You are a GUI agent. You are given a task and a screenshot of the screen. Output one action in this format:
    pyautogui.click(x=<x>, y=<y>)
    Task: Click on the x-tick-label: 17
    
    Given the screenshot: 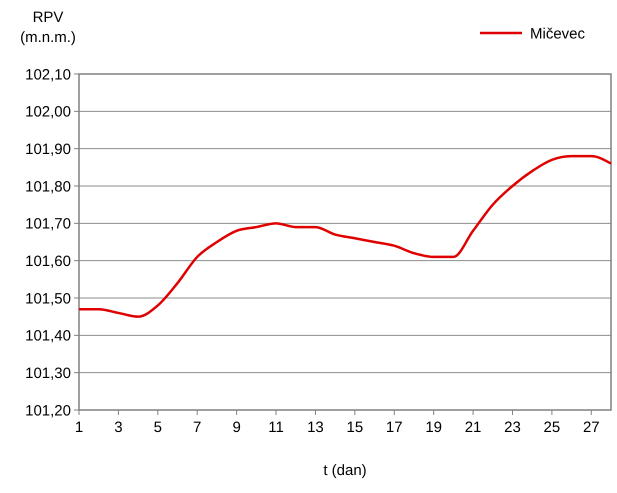 What is the action you would take?
    pyautogui.click(x=394, y=427)
    